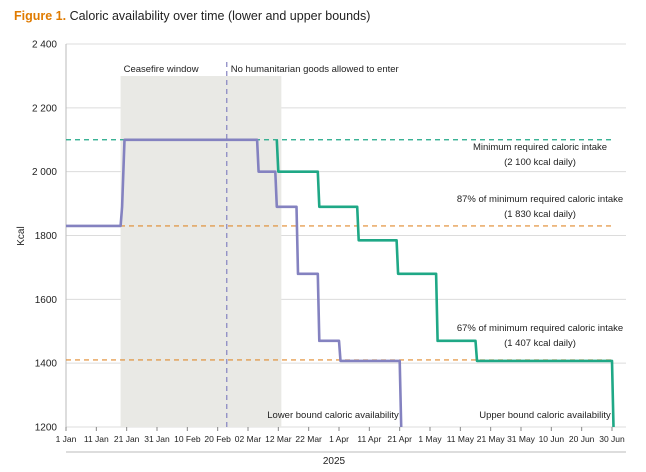 The image size is (646, 472). I want to click on x-tick-label: 11 Jan, so click(96, 439).